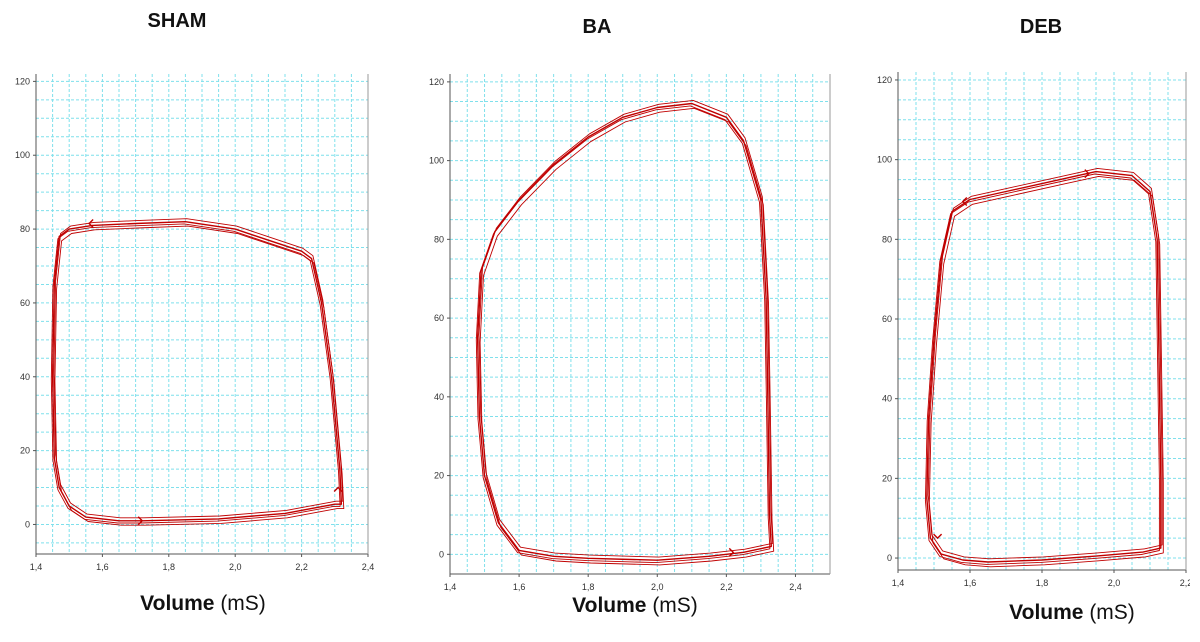 The height and width of the screenshot is (642, 1200). I want to click on chart-title-ba: BA, so click(597, 27).